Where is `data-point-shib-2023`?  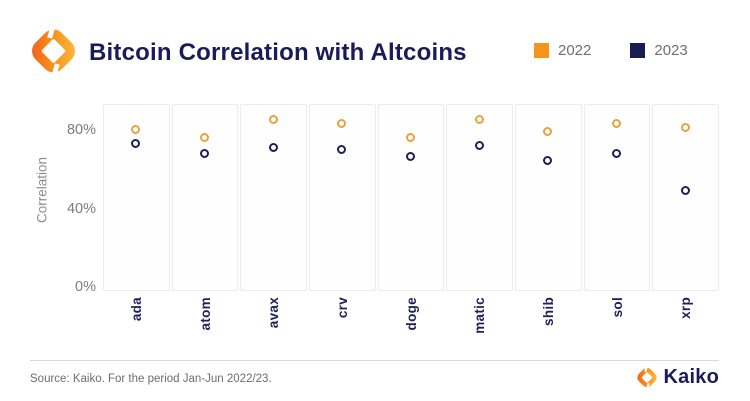 data-point-shib-2023 is located at coordinates (548, 161).